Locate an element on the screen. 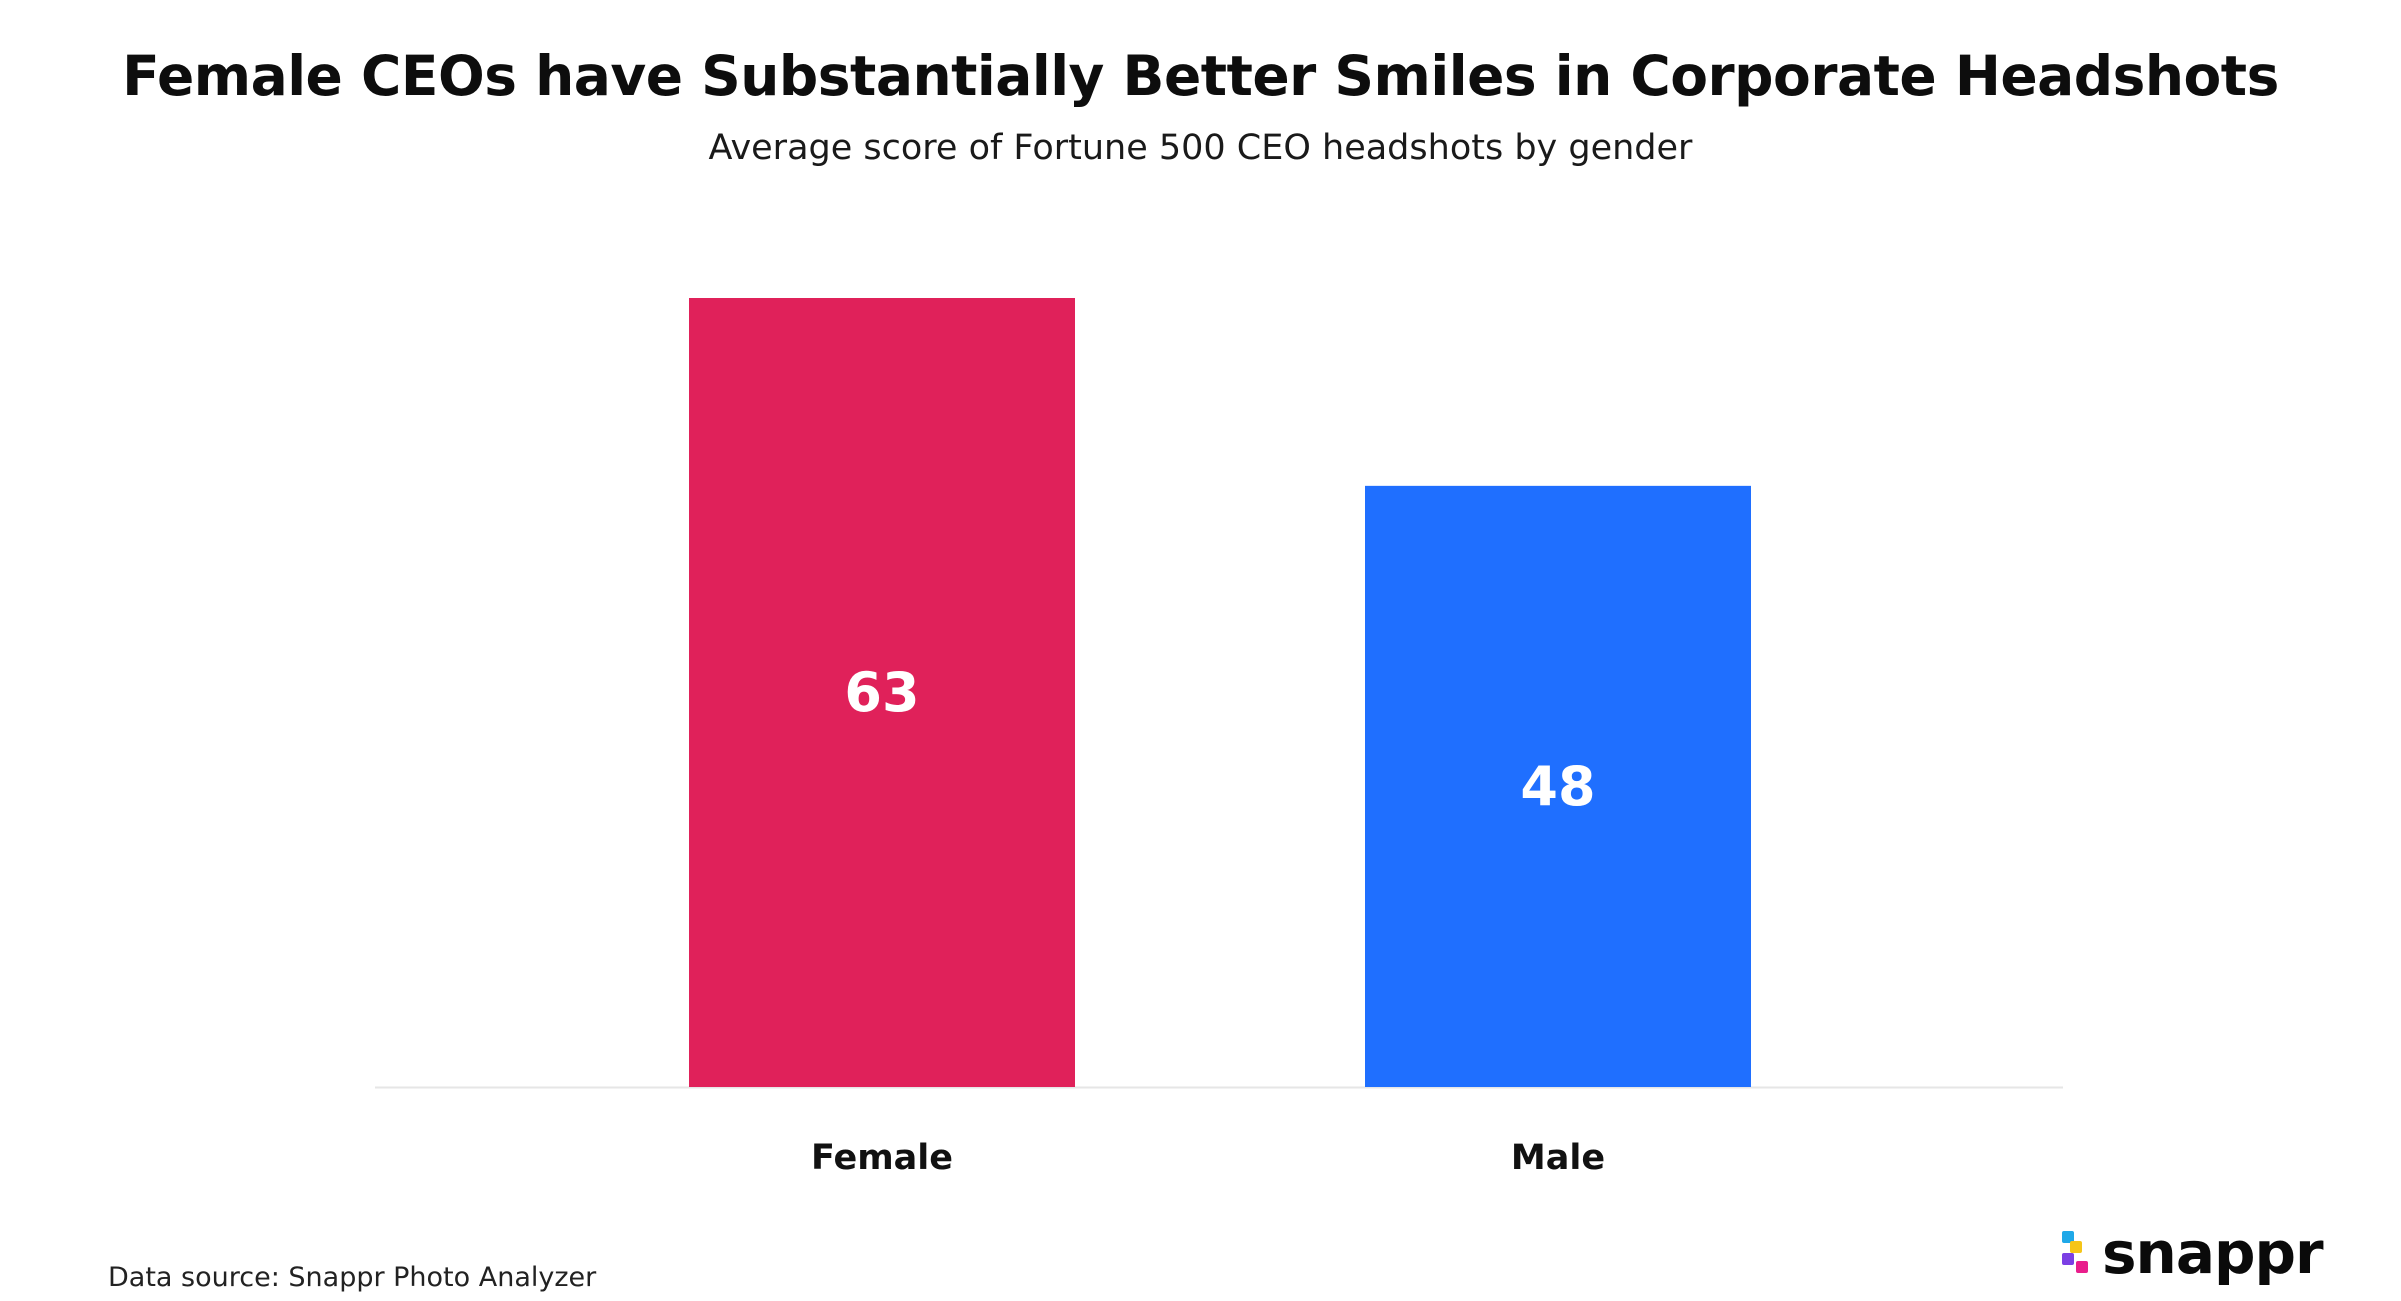 This screenshot has height=1301, width=2401. category-label-male: Male is located at coordinates (1558, 1158).